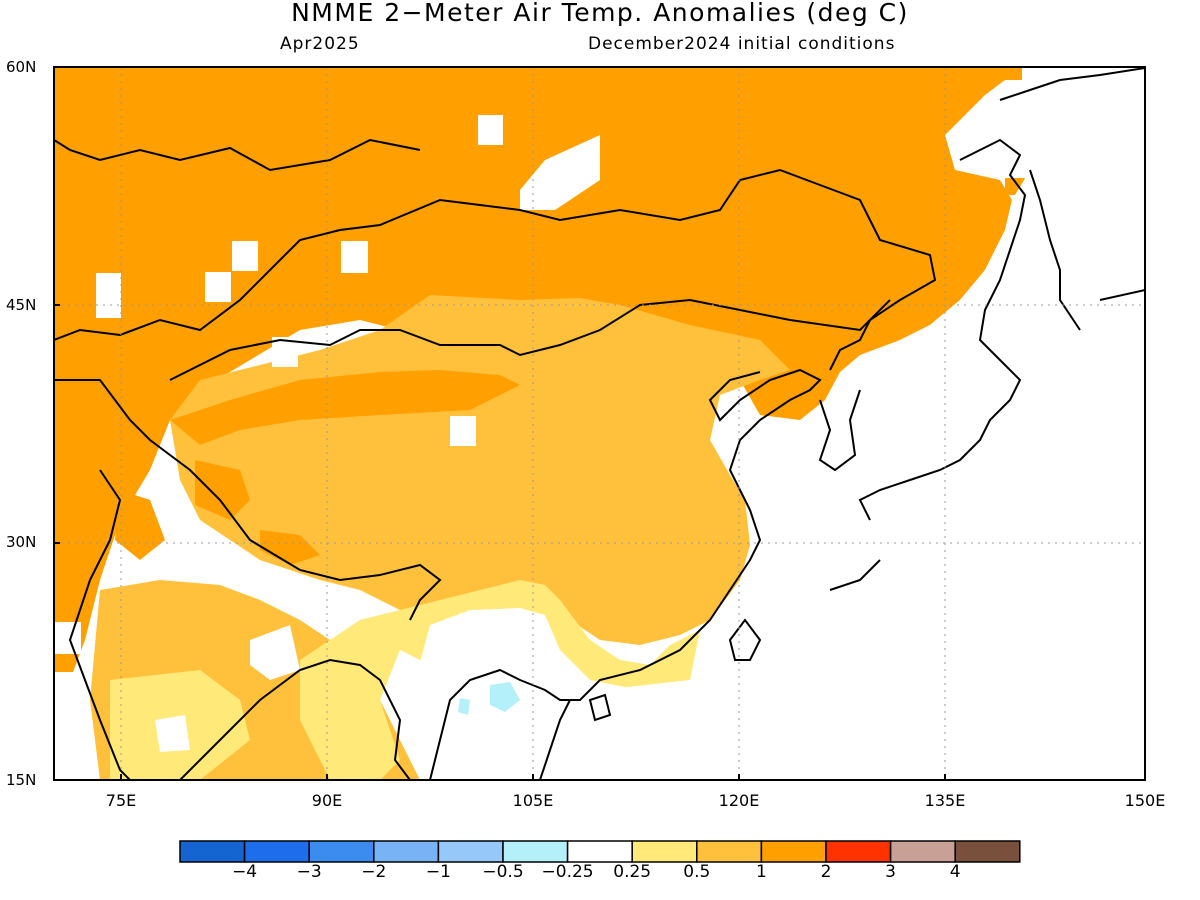 The height and width of the screenshot is (900, 1200). I want to click on colorbar-tick-label: −3, so click(309, 872).